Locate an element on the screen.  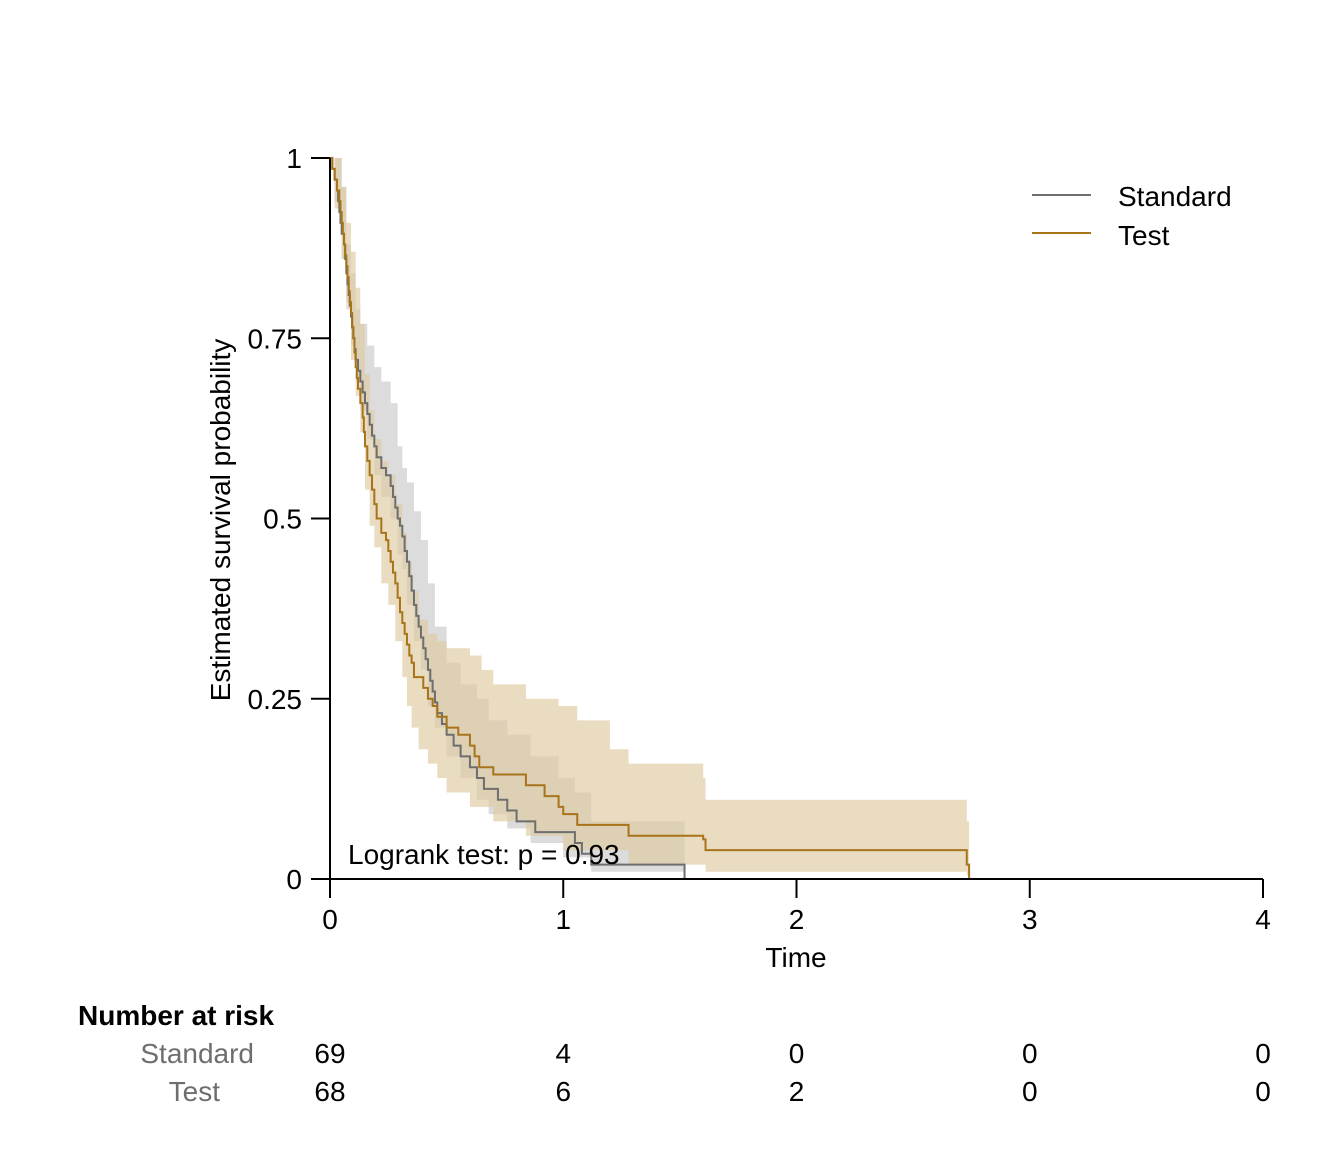
x-tick-label: 0 is located at coordinates (330, 919).